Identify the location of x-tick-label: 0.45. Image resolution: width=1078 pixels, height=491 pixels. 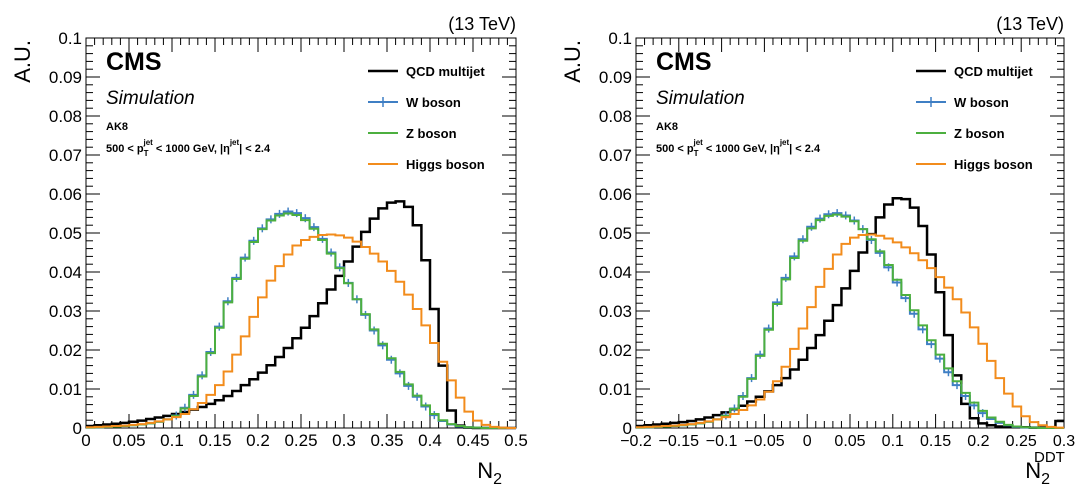
(472, 440).